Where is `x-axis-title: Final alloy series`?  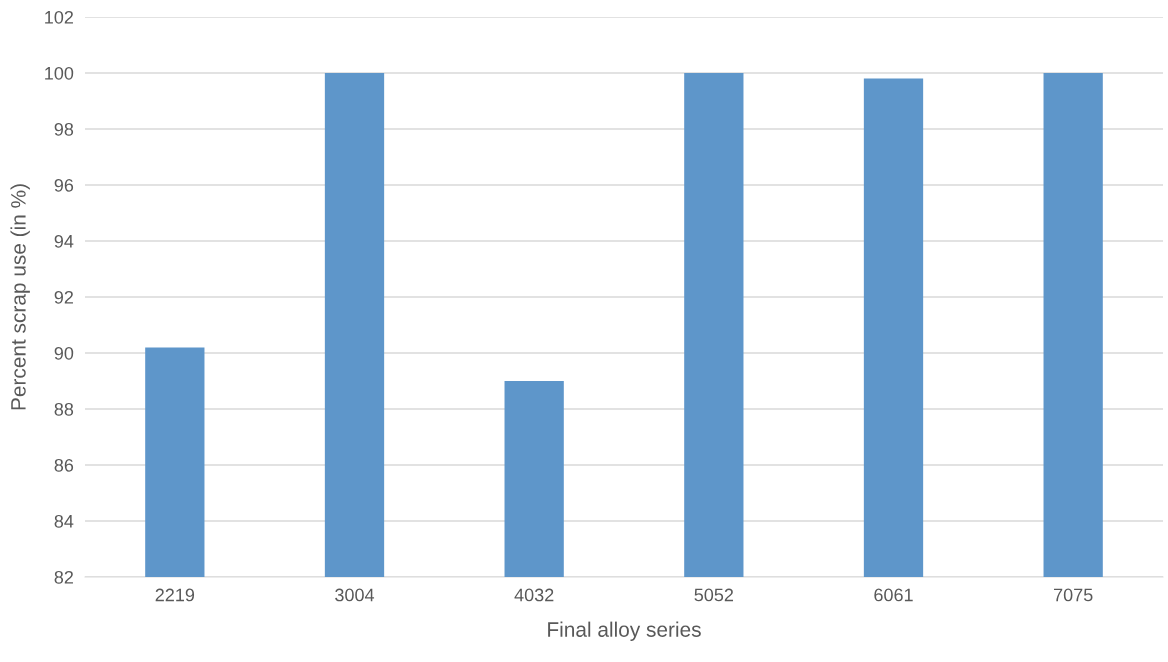 x-axis-title: Final alloy series is located at coordinates (624, 631).